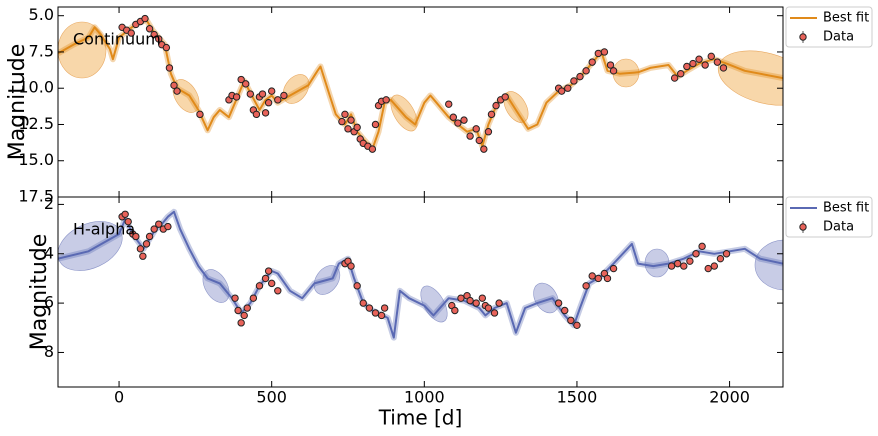 This screenshot has height=436, width=878. Describe the element at coordinates (424, 397) in the screenshot. I see `x-tick-label: 1000` at that location.